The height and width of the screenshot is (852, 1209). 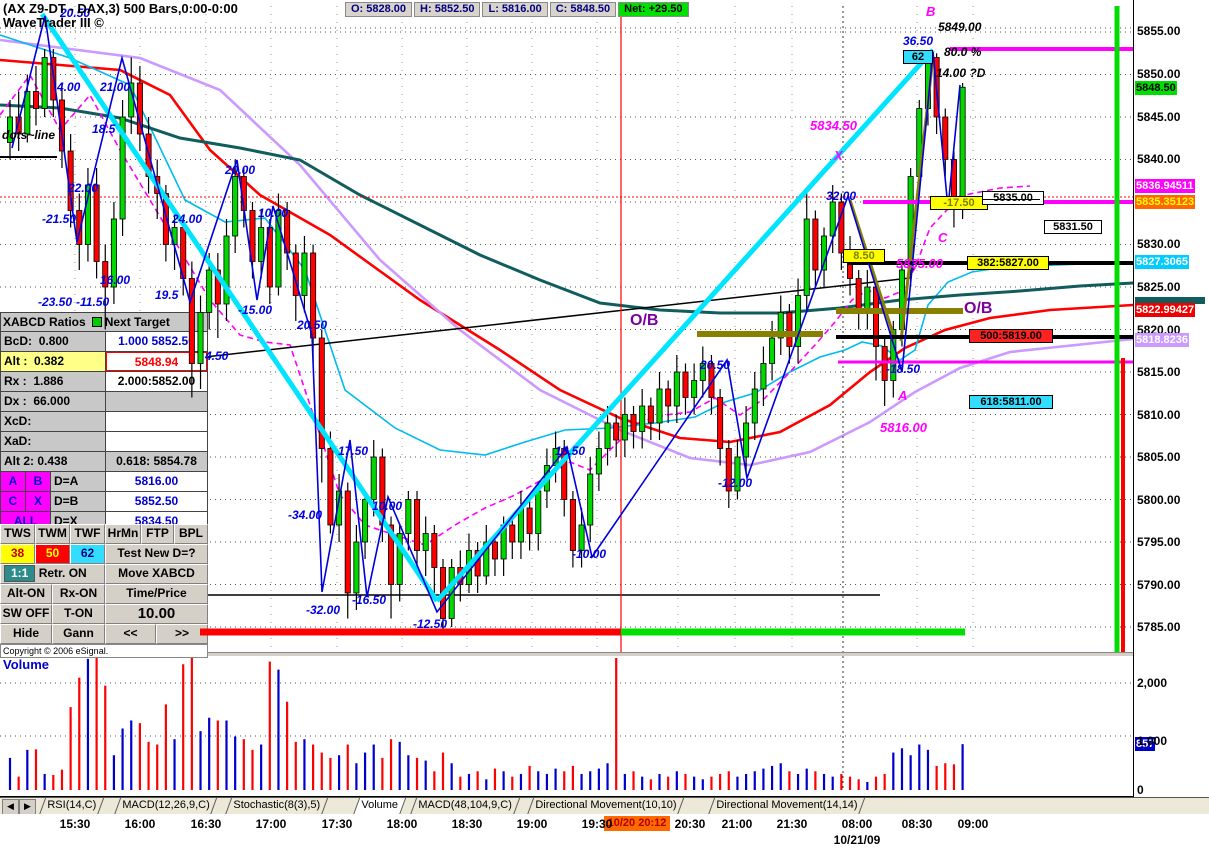 What do you see at coordinates (26, 594) in the screenshot?
I see `alt-on-button: Alt-ON` at bounding box center [26, 594].